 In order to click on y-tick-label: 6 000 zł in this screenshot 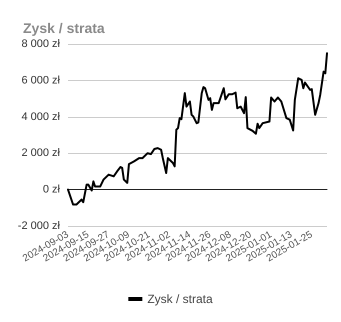, I will do `click(41, 80)`.